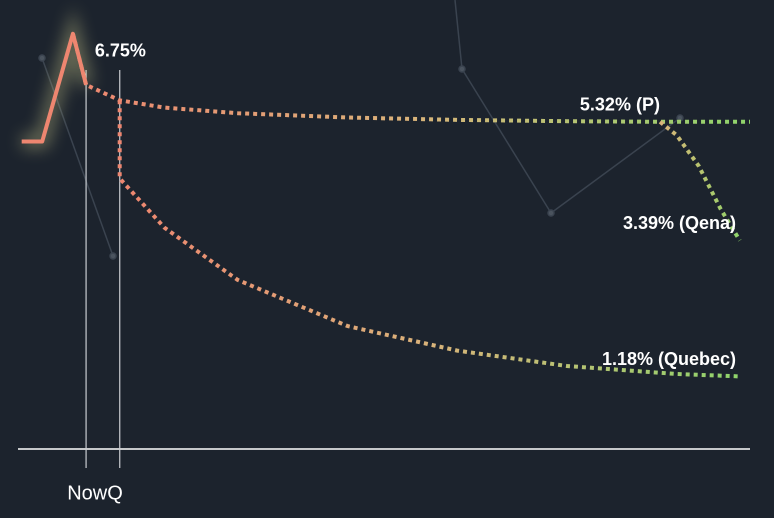 The height and width of the screenshot is (518, 774). Describe the element at coordinates (700, 181) in the screenshot. I see `dotted-line` at that location.